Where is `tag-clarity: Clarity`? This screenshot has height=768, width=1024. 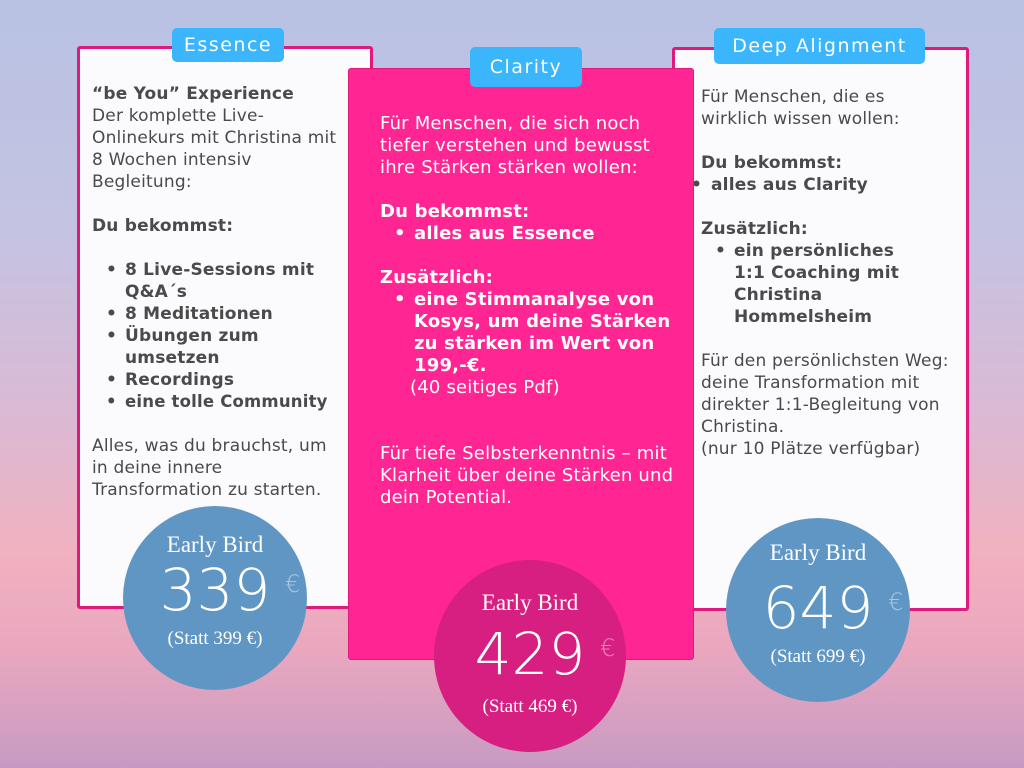
tag-clarity: Clarity is located at coordinates (526, 67).